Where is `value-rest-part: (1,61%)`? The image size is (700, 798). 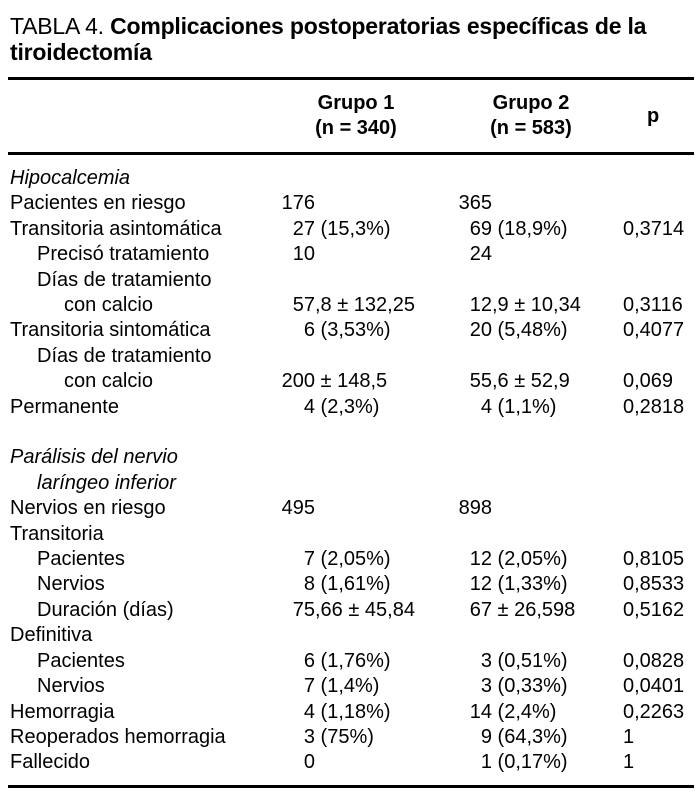
value-rest-part: (1,61%) is located at coordinates (353, 584).